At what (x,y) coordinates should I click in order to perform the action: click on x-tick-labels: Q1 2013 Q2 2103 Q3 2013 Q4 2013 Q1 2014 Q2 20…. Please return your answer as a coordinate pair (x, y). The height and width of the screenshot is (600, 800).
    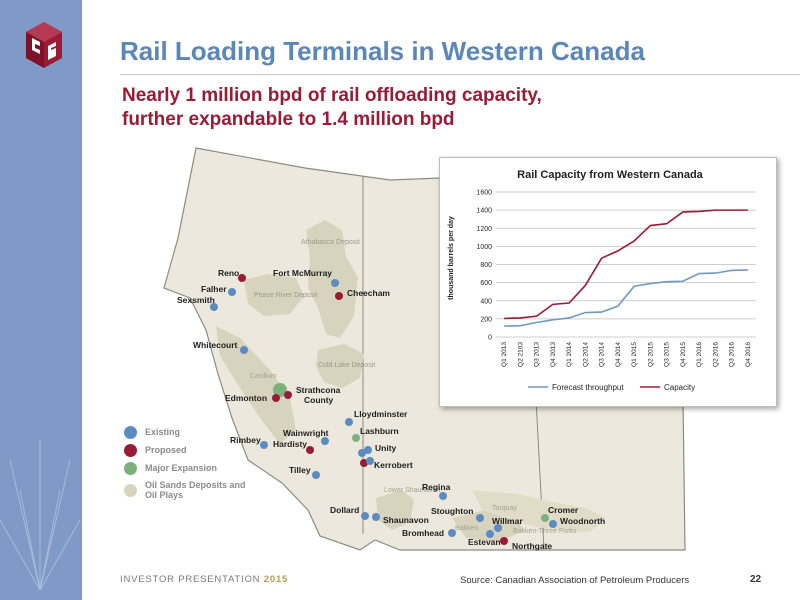
    Looking at the image, I should click on (626, 354).